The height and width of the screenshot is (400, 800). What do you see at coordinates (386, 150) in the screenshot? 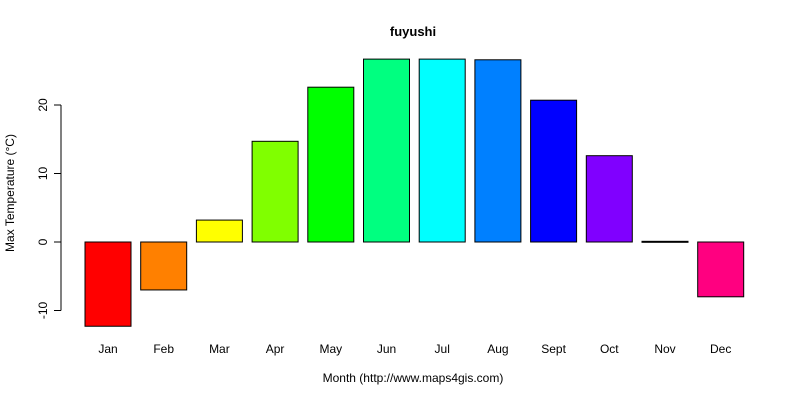
I see `bar-jun` at bounding box center [386, 150].